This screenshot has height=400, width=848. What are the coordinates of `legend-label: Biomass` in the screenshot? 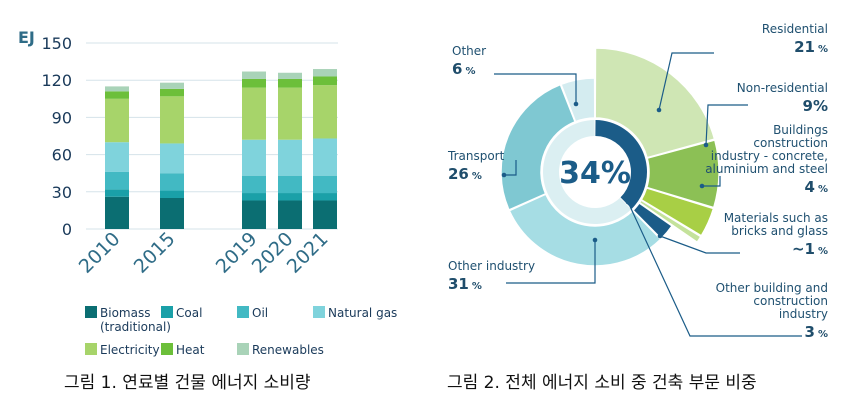 It's located at (125, 313).